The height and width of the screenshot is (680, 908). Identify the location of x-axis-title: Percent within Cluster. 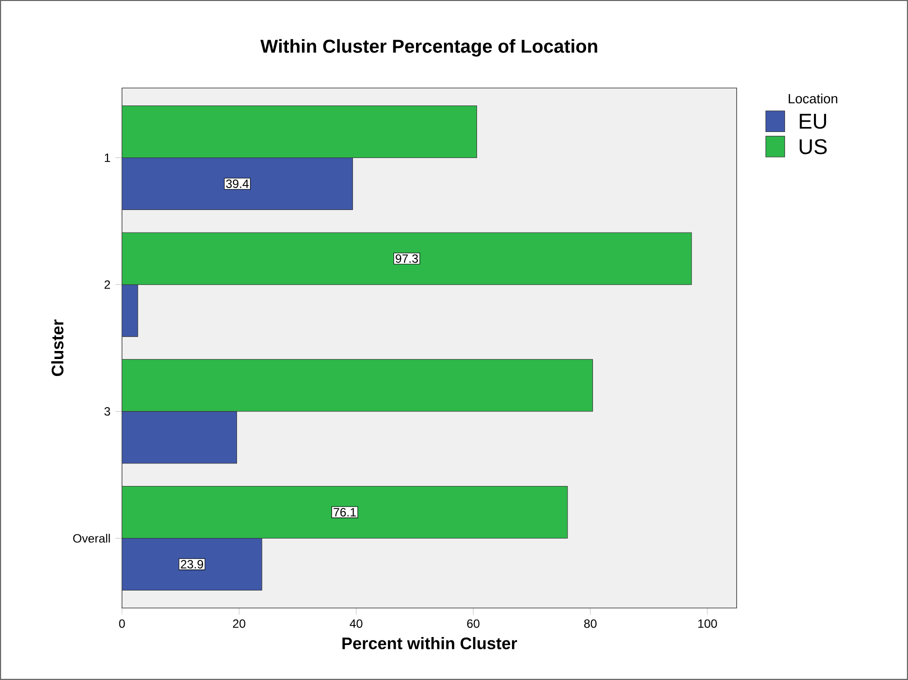
(430, 643).